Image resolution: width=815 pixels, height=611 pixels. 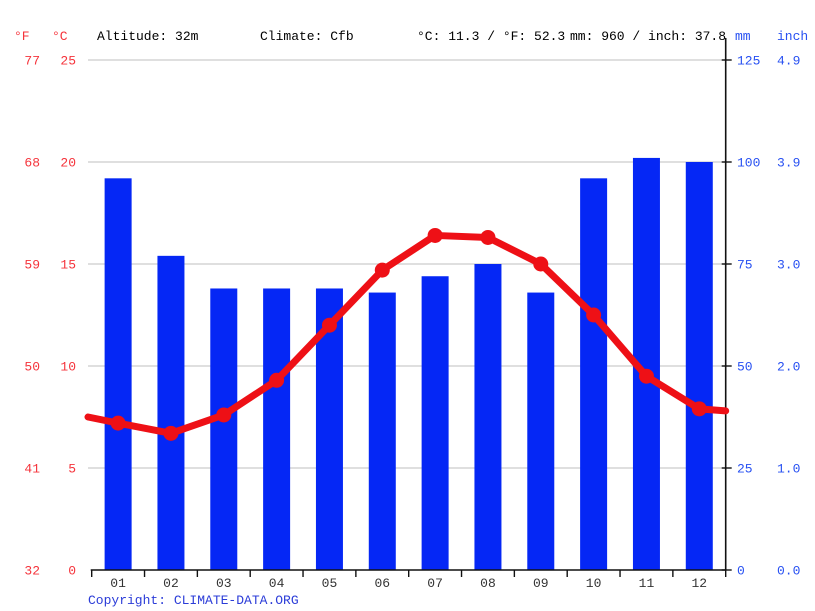 I want to click on f-axis-label: 41, so click(x=32, y=469).